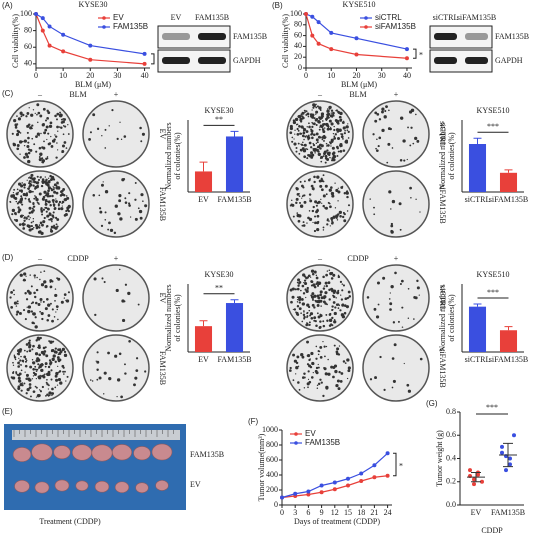 The image size is (535, 545). Describe the element at coordinates (508, 182) in the screenshot. I see `bar` at that location.